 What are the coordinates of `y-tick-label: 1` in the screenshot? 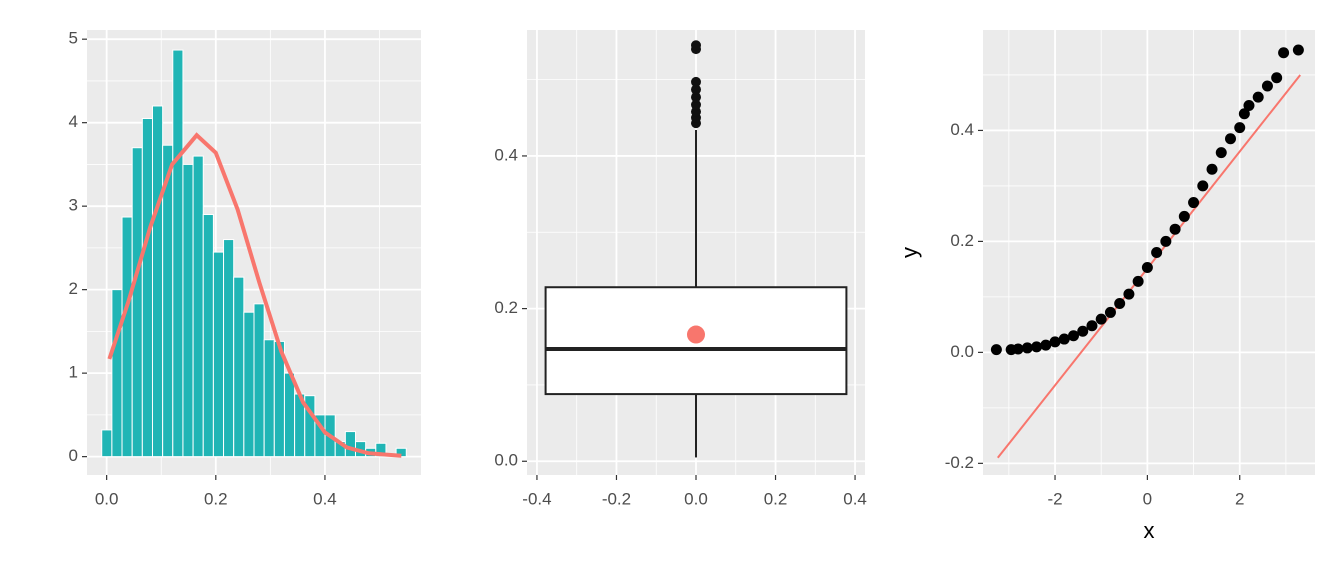 It's located at (73, 372).